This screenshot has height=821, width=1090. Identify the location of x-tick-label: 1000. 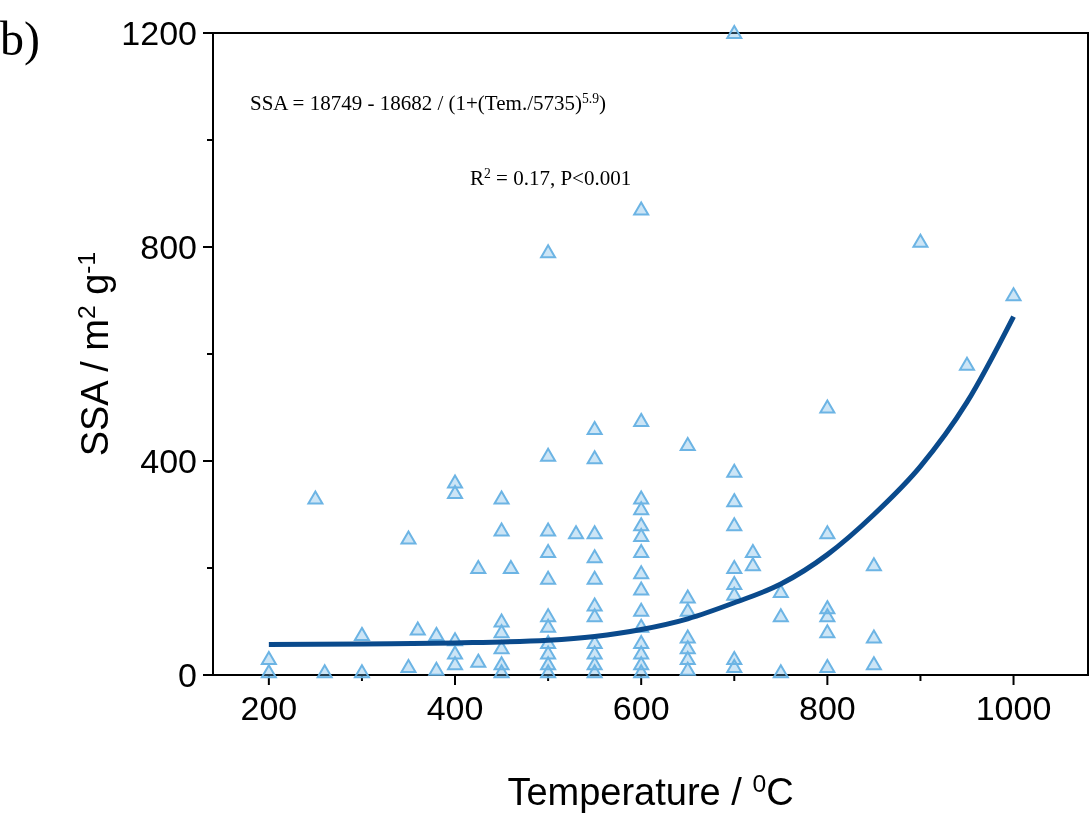
(1013, 708).